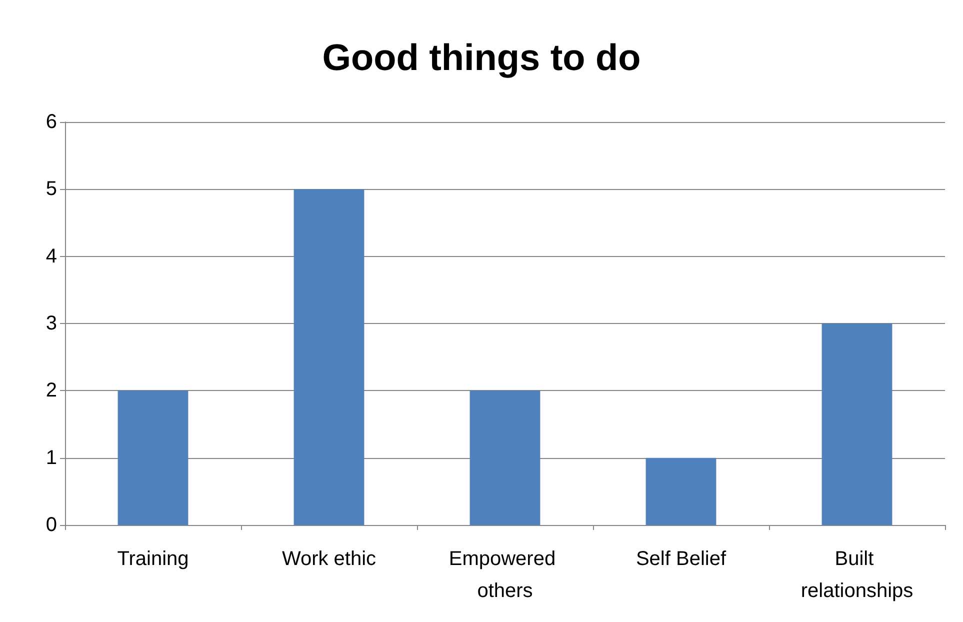 This screenshot has height=622, width=963. Describe the element at coordinates (505, 575) in the screenshot. I see `x-tick-label: Empowered others` at that location.